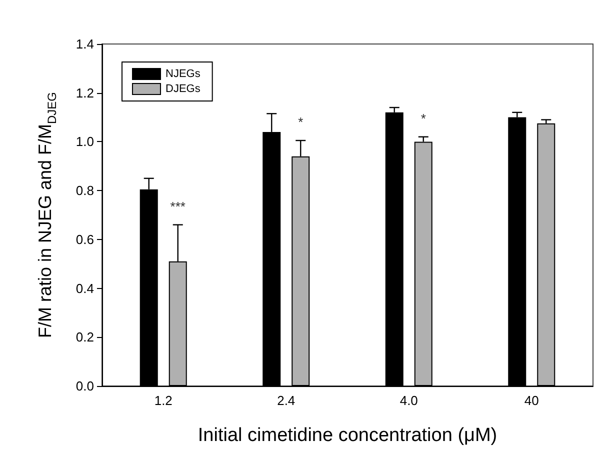 This screenshot has height=464, width=608. Describe the element at coordinates (286, 400) in the screenshot. I see `x-tick-label: 2.4` at that location.